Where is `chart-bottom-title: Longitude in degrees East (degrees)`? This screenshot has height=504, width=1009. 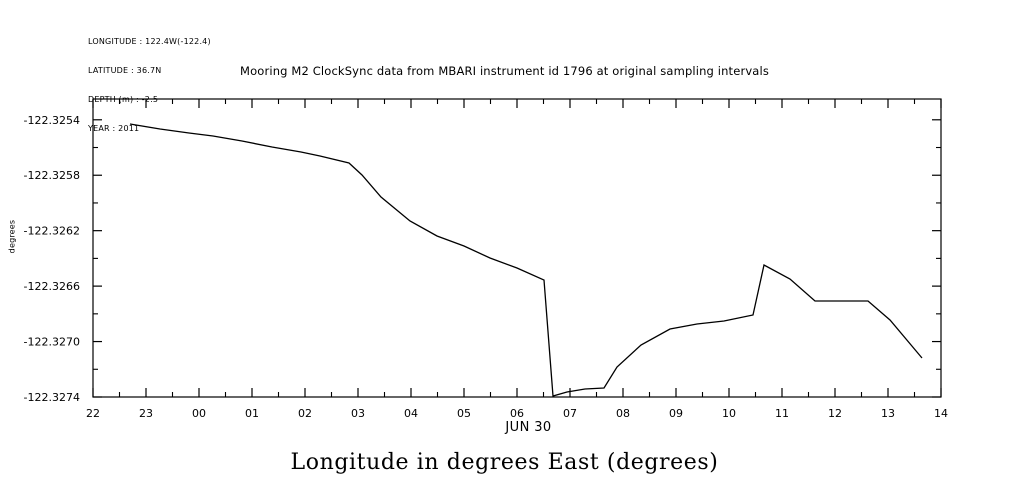 chart-bottom-title: Longitude in degrees East (degrees) is located at coordinates (504, 462).